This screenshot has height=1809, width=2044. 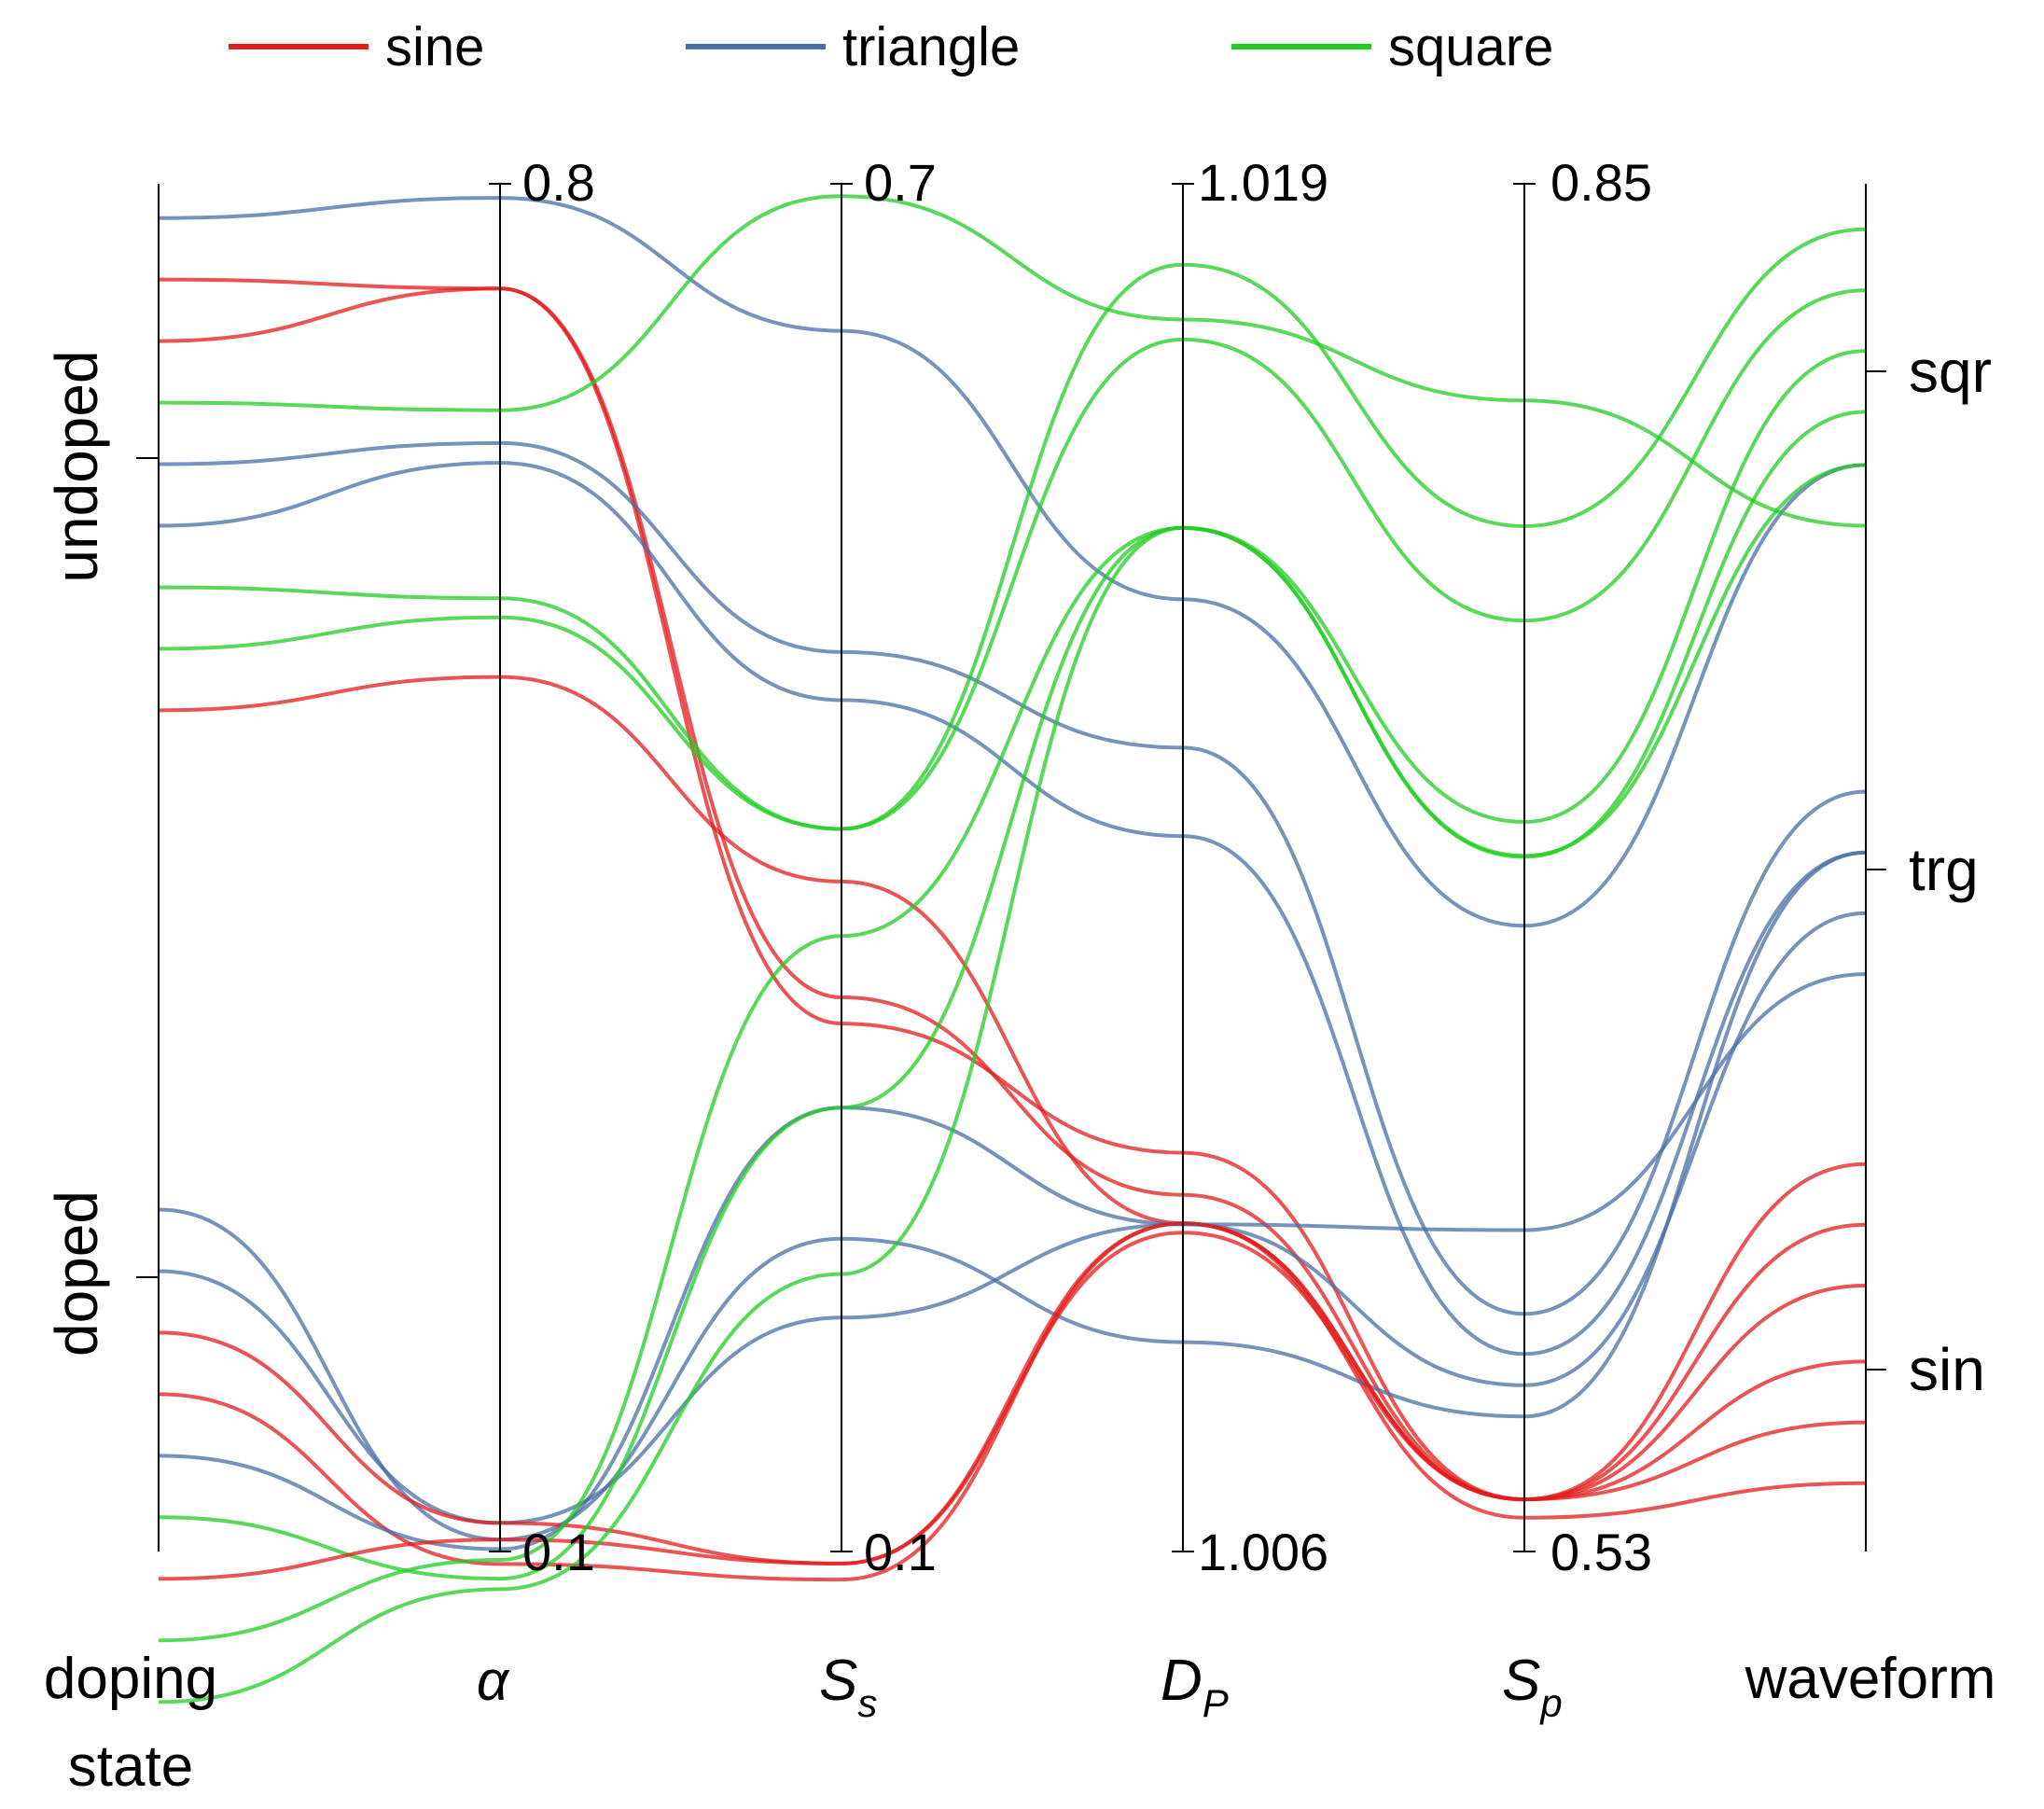 I want to click on legend-item-sine: sine, so click(x=356, y=47).